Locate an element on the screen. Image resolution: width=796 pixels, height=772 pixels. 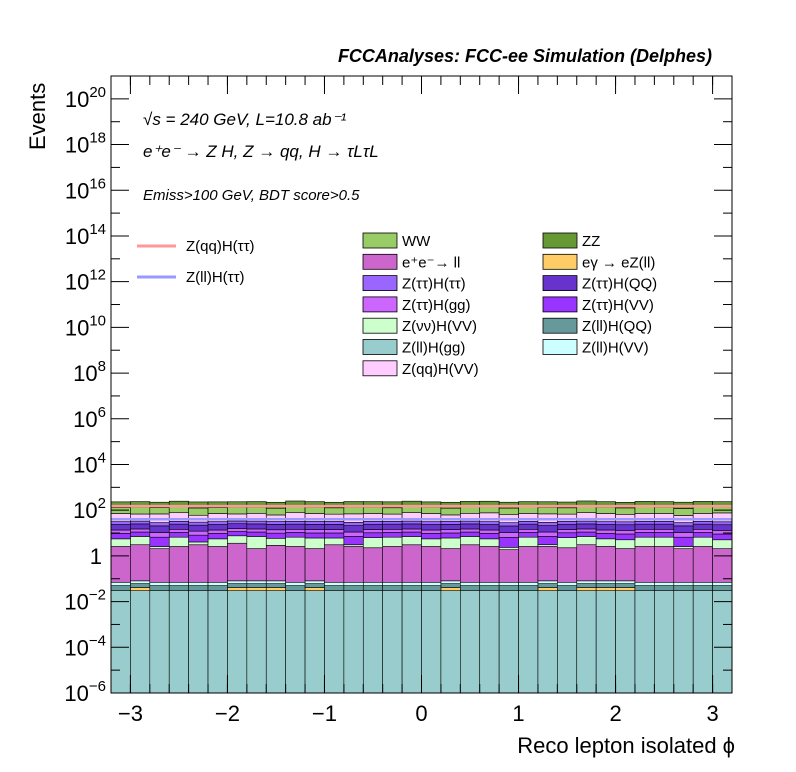
y-tick-label: 10⁻⁶ is located at coordinates (85, 692).